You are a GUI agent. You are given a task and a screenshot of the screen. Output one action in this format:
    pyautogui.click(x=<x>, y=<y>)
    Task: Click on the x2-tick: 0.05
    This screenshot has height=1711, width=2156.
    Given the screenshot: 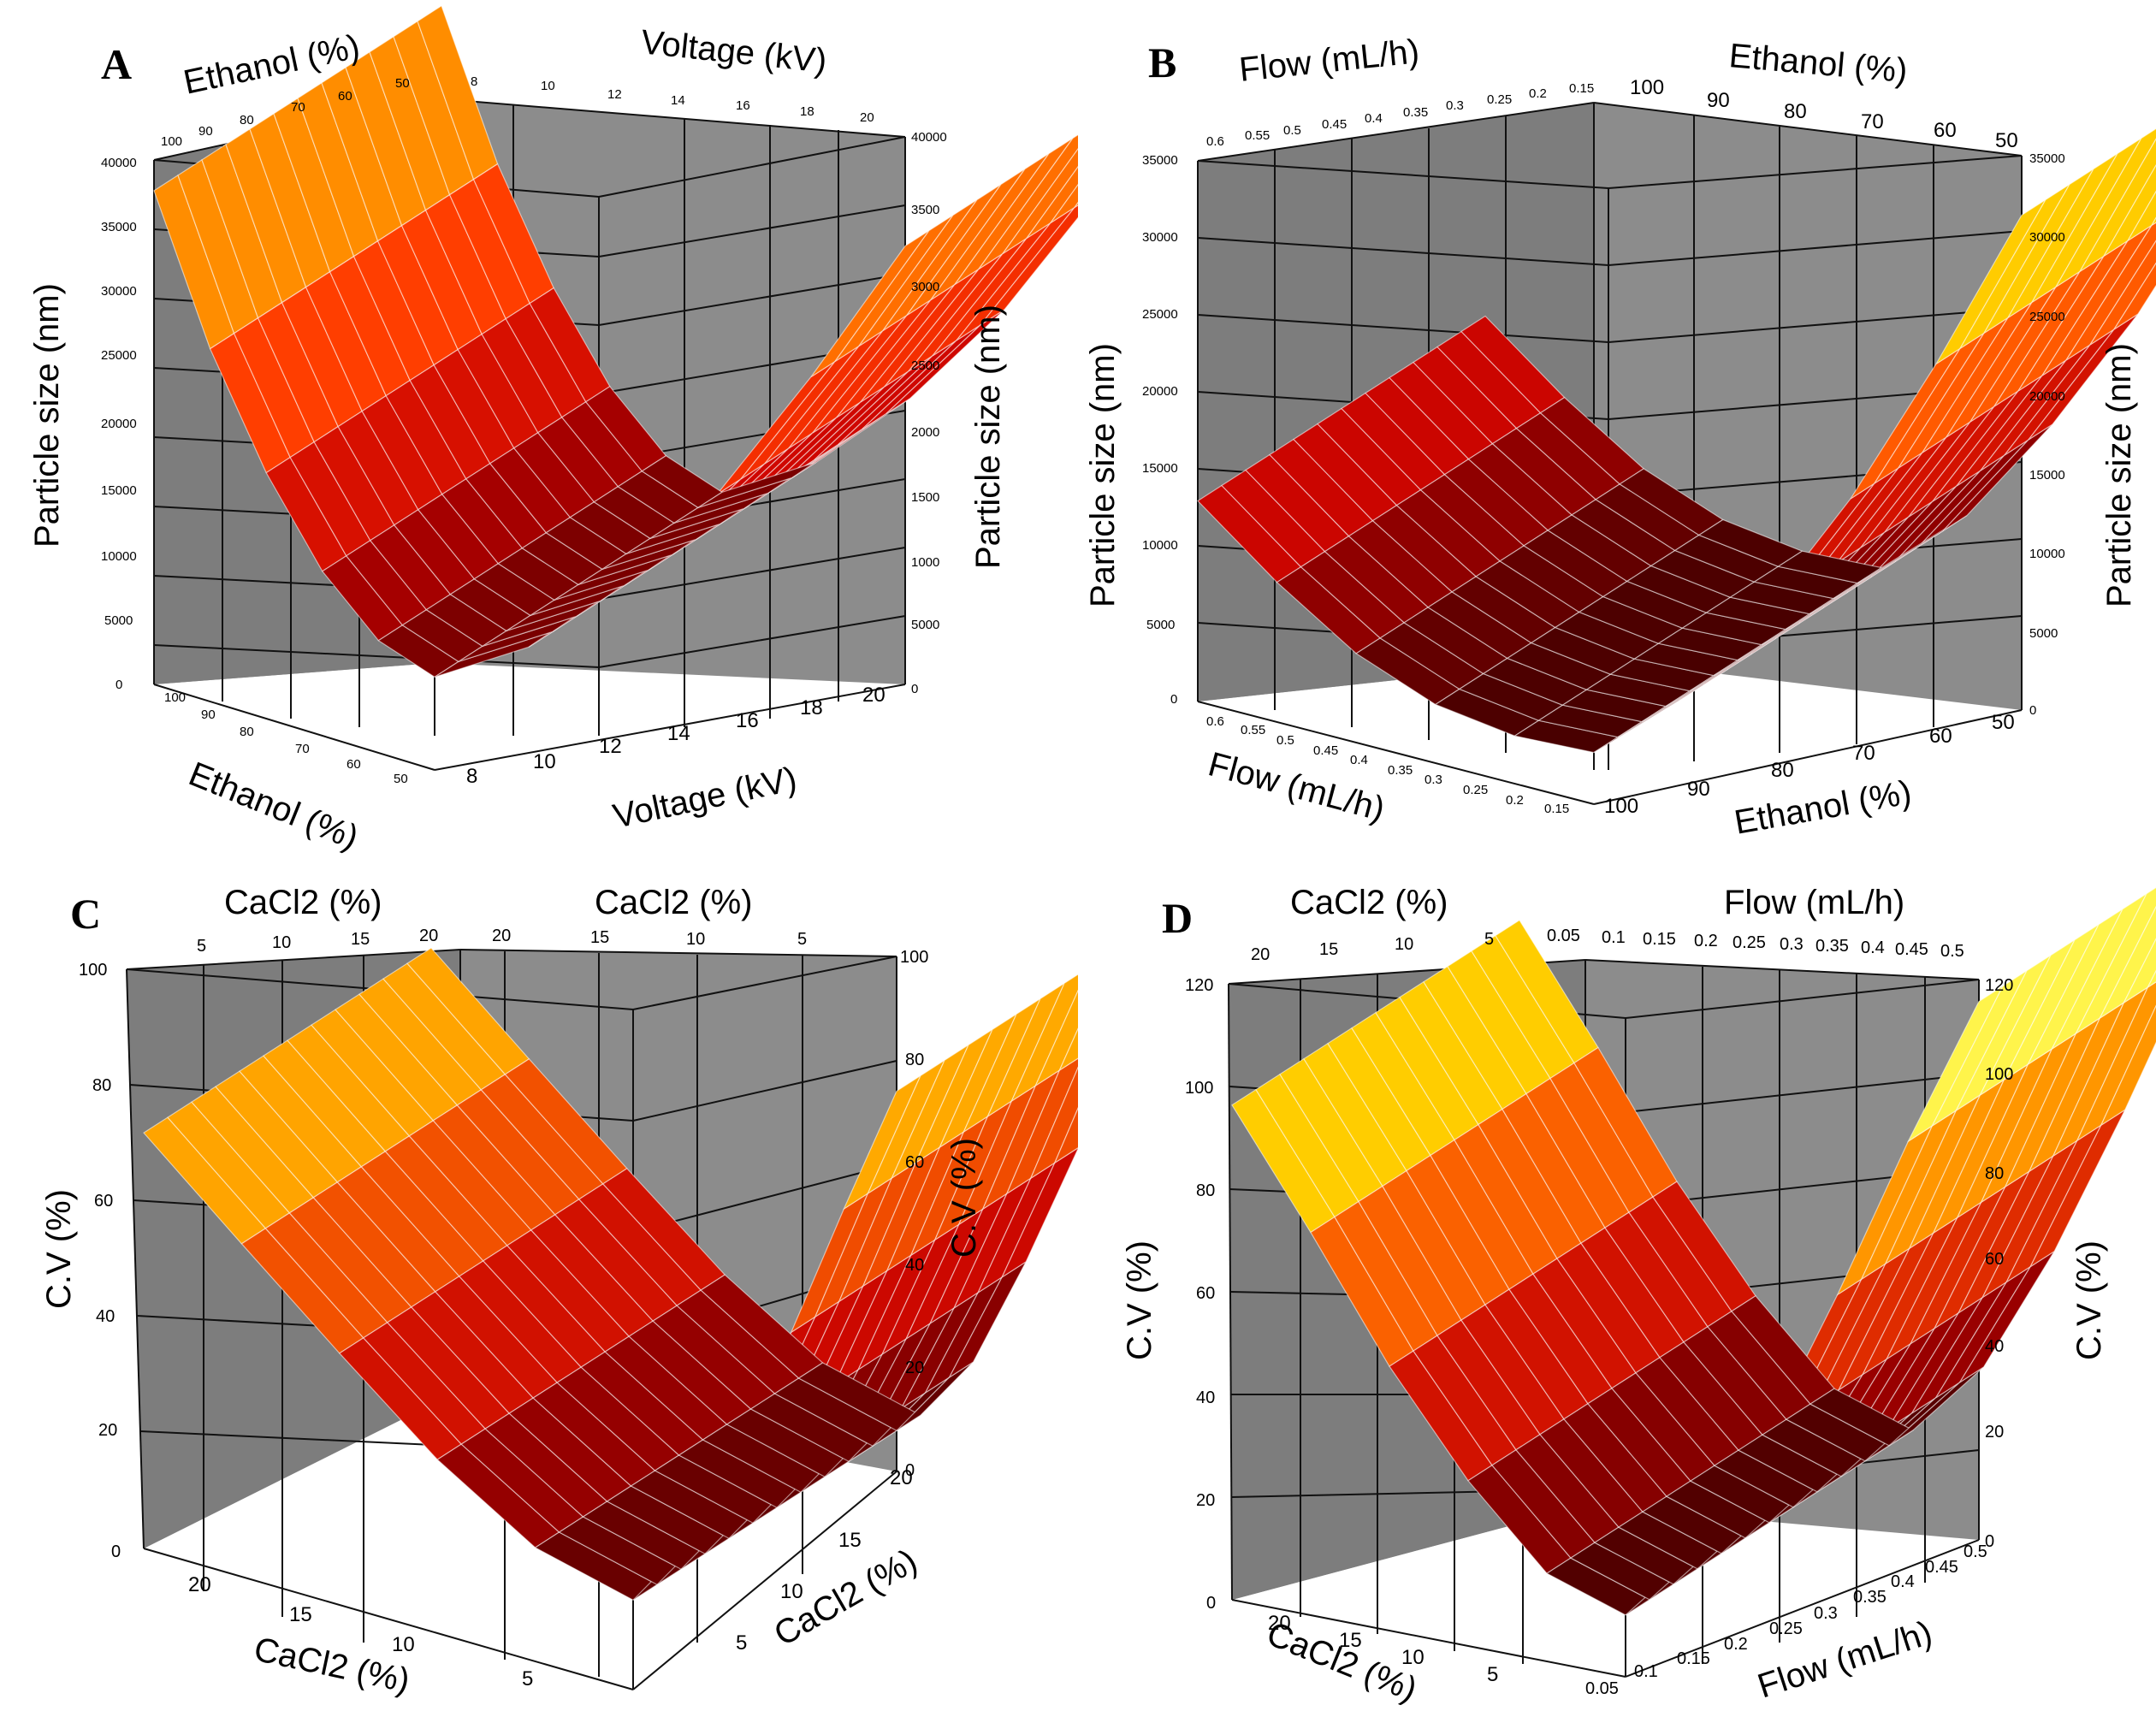 What is the action you would take?
    pyautogui.click(x=1602, y=1689)
    